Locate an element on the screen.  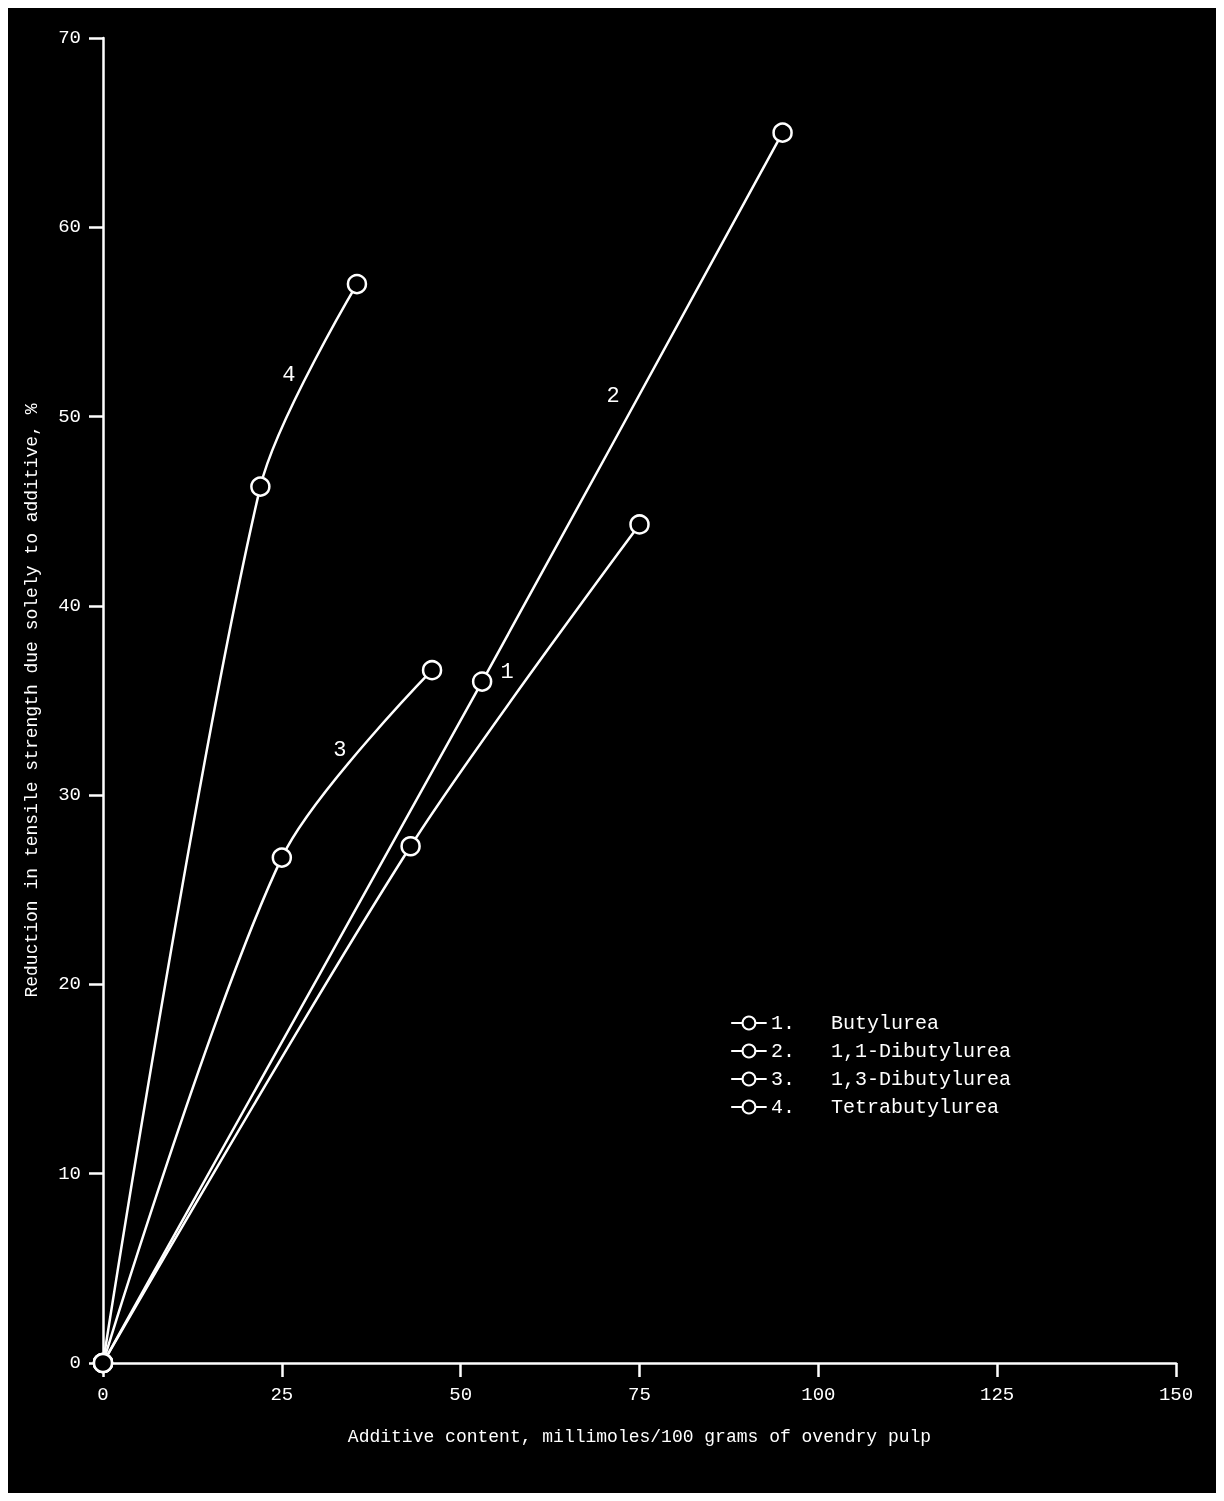
x-tick-label: 125 is located at coordinates (997, 1394).